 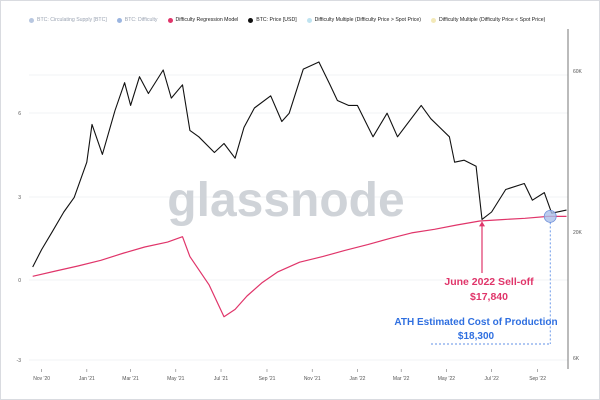 What do you see at coordinates (578, 215) in the screenshot?
I see `right-axis-ticks: 60K 20K 6K` at bounding box center [578, 215].